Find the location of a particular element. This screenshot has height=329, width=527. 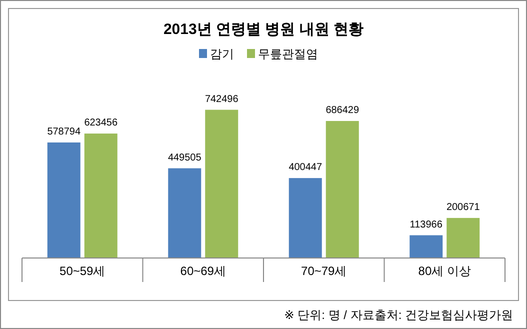

x-tick-label: 80세 이상 is located at coordinates (444, 271).